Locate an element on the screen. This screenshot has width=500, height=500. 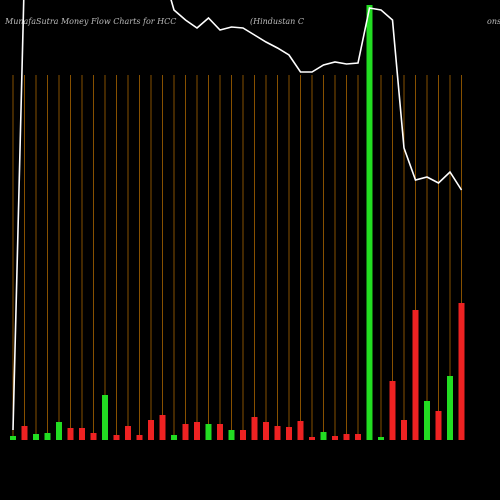
chart-subtitle: (Hindustan C is located at coordinates (277, 21).